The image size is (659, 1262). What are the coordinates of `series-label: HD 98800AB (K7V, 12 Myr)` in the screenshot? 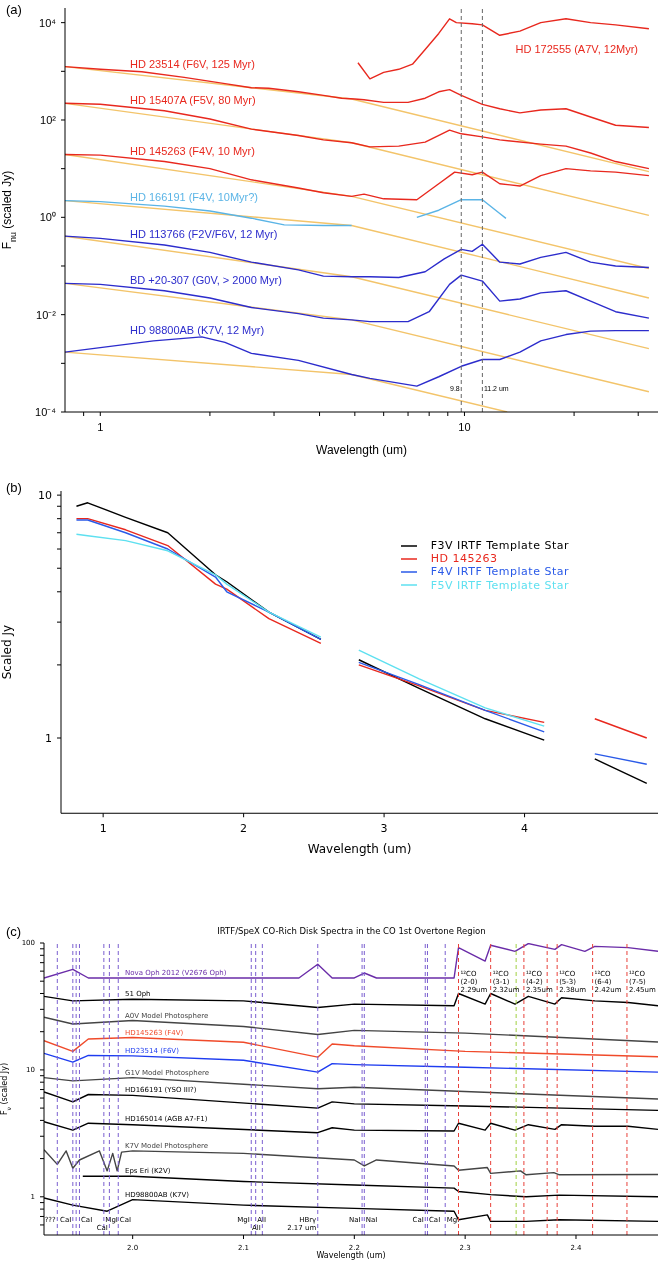 It's located at (197, 329).